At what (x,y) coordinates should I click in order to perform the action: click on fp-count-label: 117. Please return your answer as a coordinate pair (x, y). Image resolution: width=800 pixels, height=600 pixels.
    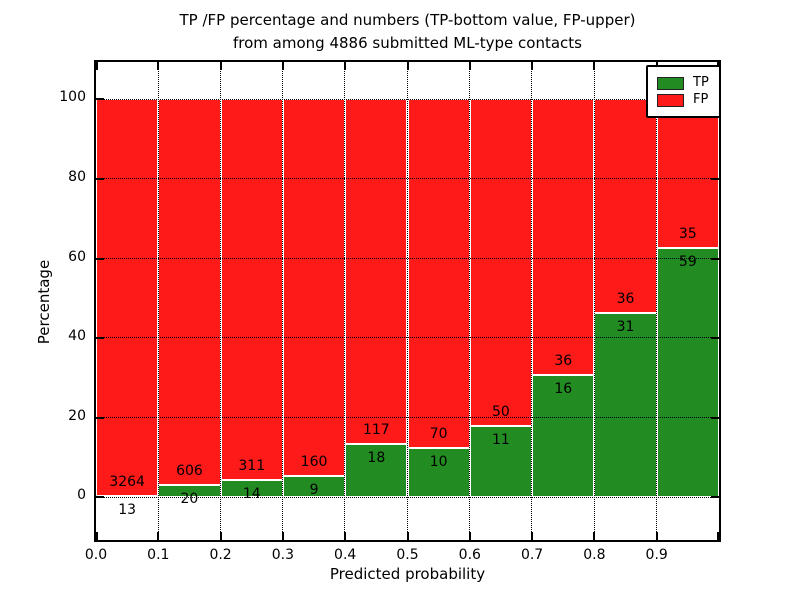
    Looking at the image, I should click on (376, 430).